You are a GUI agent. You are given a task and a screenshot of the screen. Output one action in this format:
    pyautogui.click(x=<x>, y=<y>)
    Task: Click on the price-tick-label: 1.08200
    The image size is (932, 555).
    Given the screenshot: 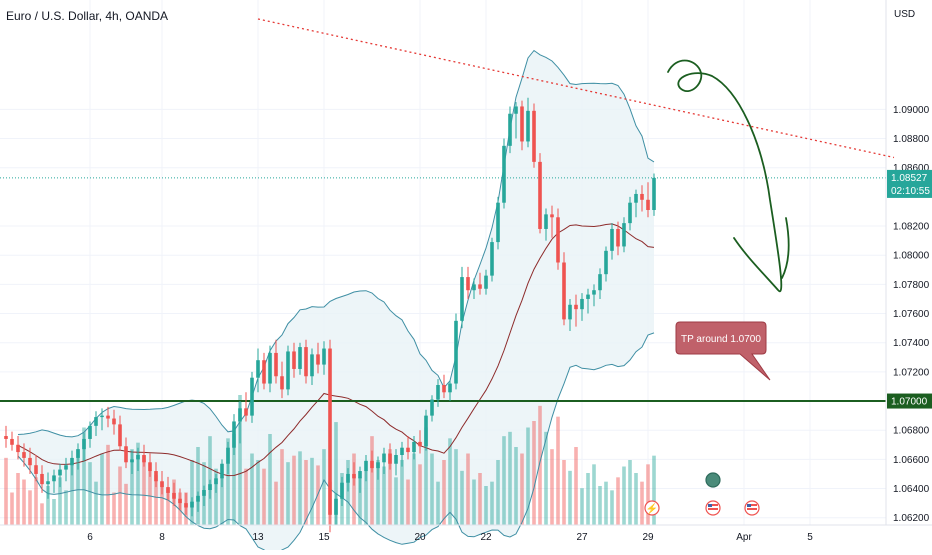 What is the action you would take?
    pyautogui.click(x=911, y=227)
    